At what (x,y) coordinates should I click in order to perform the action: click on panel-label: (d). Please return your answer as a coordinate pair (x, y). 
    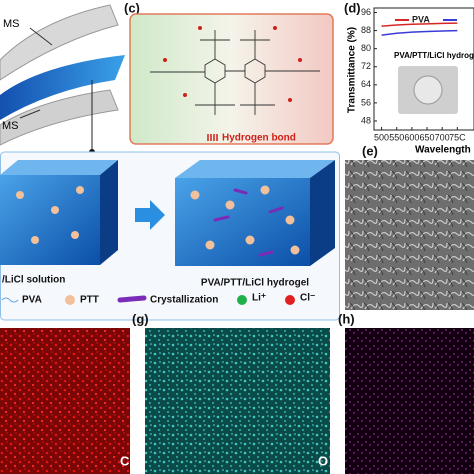
    Looking at the image, I should click on (352, 7).